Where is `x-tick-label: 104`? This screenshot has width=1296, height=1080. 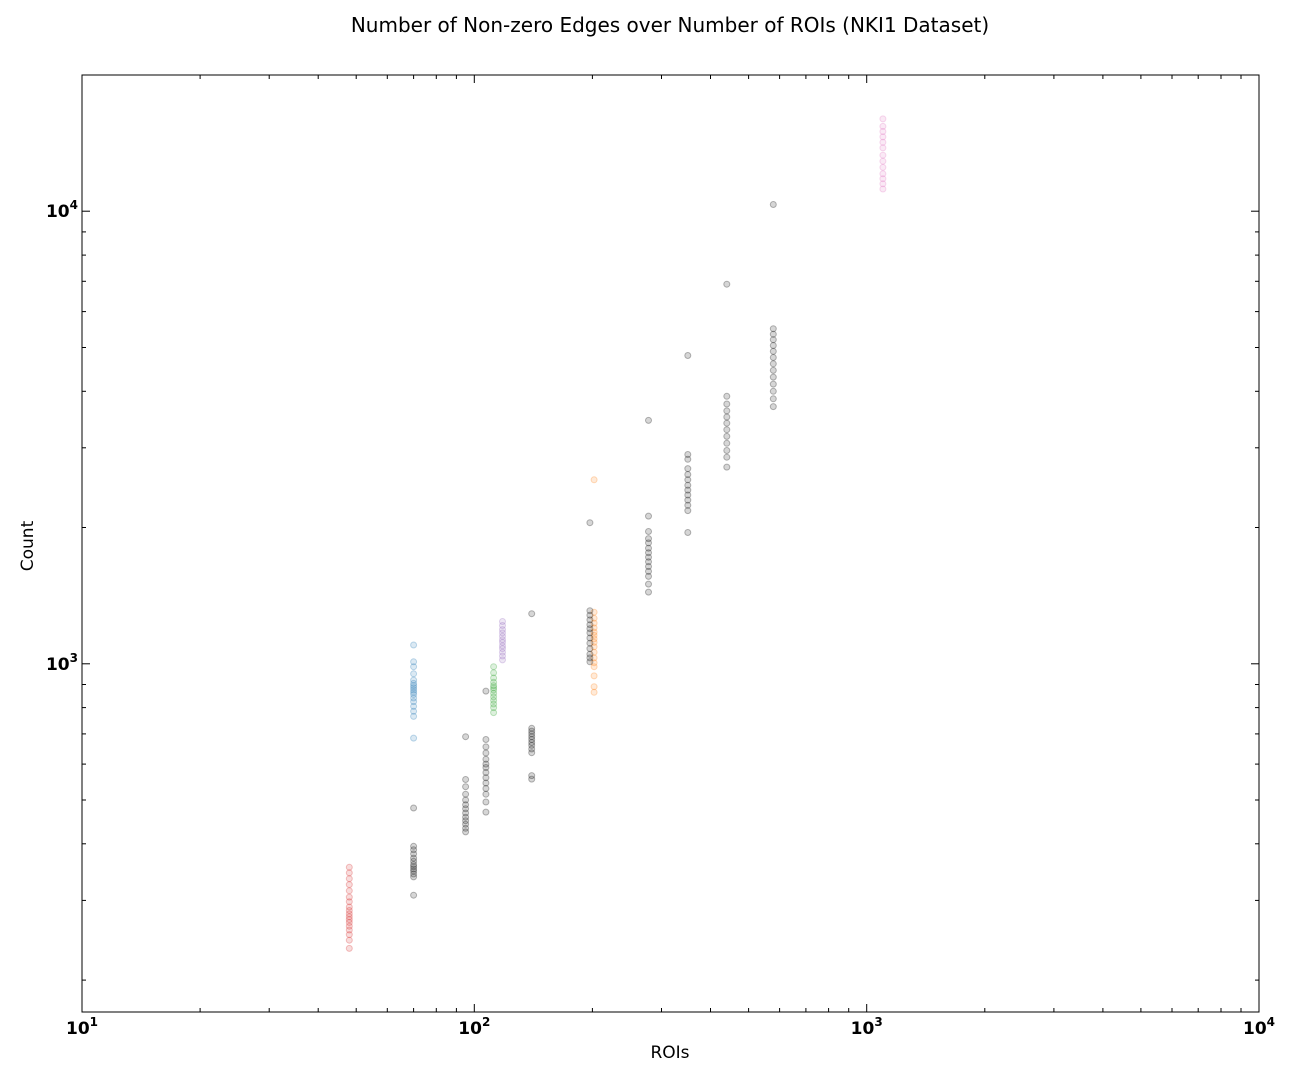
x-tick-label: 104 is located at coordinates (1259, 1027).